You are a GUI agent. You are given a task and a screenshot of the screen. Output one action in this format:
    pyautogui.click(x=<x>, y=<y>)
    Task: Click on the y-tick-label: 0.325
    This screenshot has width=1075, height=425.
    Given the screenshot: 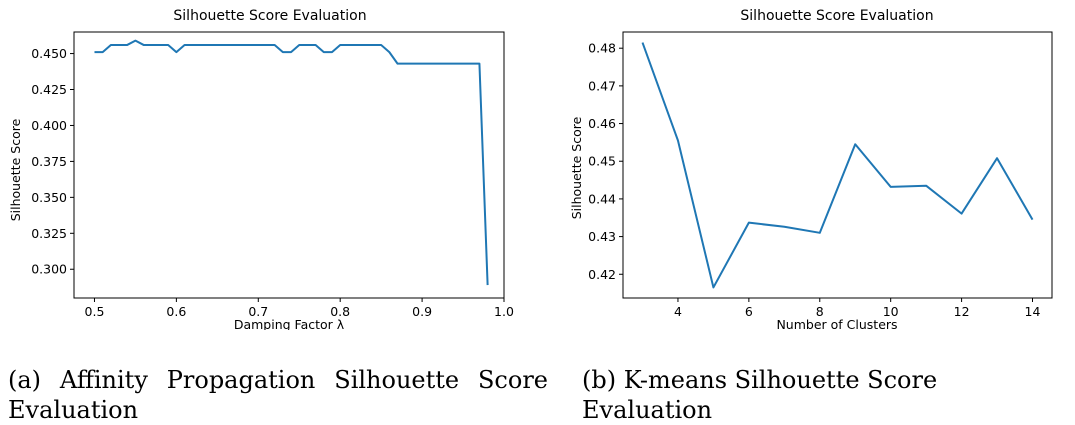 What is the action you would take?
    pyautogui.click(x=49, y=233)
    